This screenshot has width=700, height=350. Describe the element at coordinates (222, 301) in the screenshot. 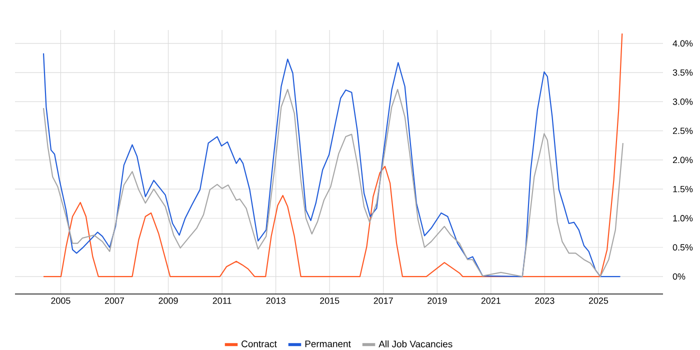

I see `x-tick-label: 2011` at that location.